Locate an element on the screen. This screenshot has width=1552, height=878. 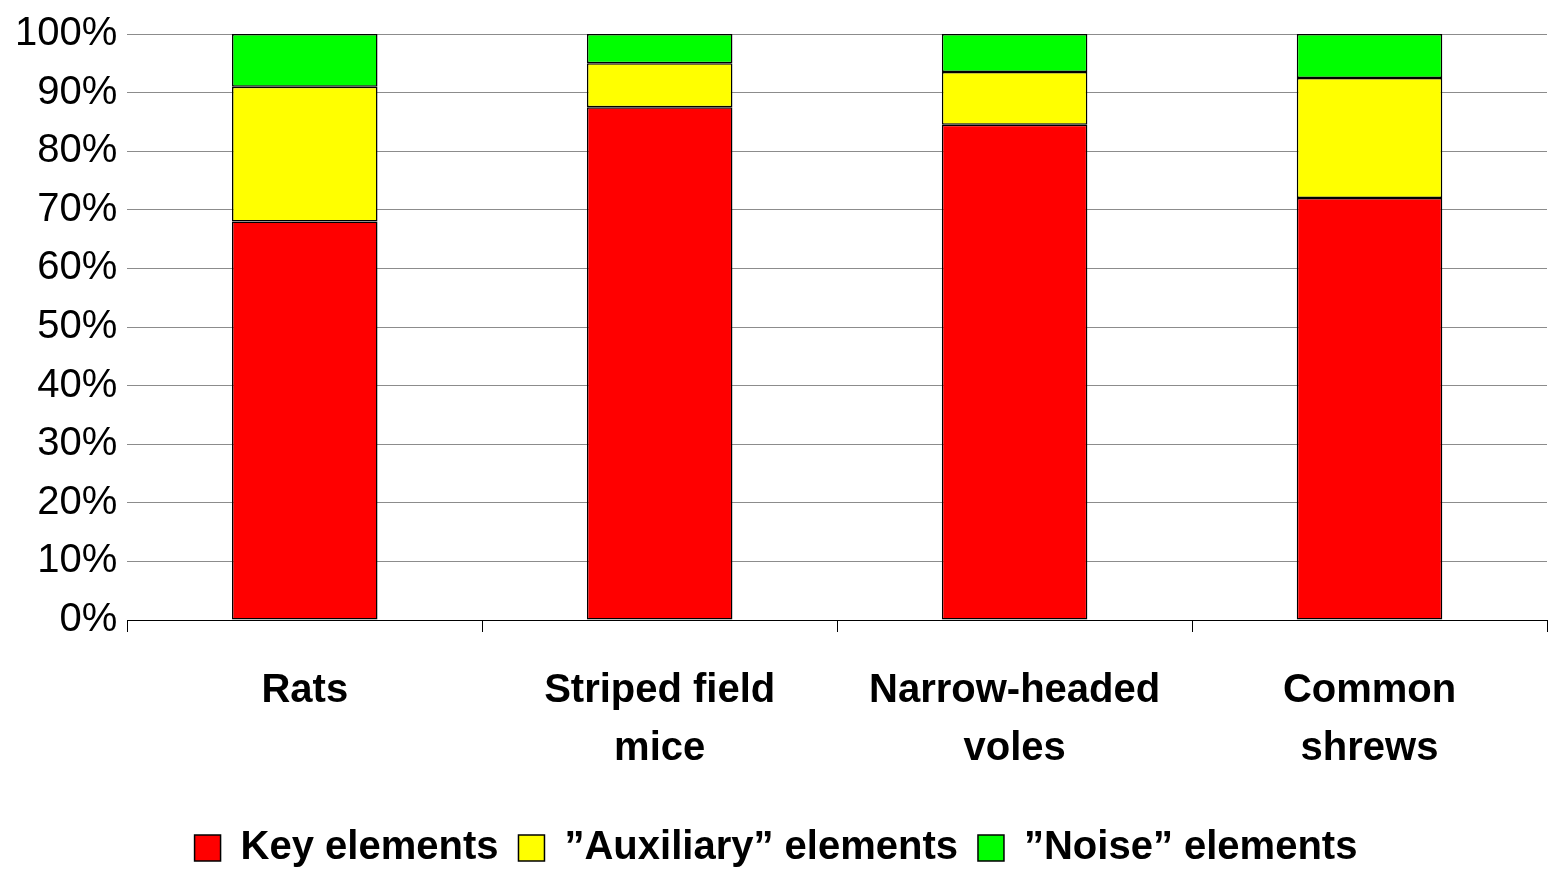
y-tick-label: 10% is located at coordinates (77, 558).